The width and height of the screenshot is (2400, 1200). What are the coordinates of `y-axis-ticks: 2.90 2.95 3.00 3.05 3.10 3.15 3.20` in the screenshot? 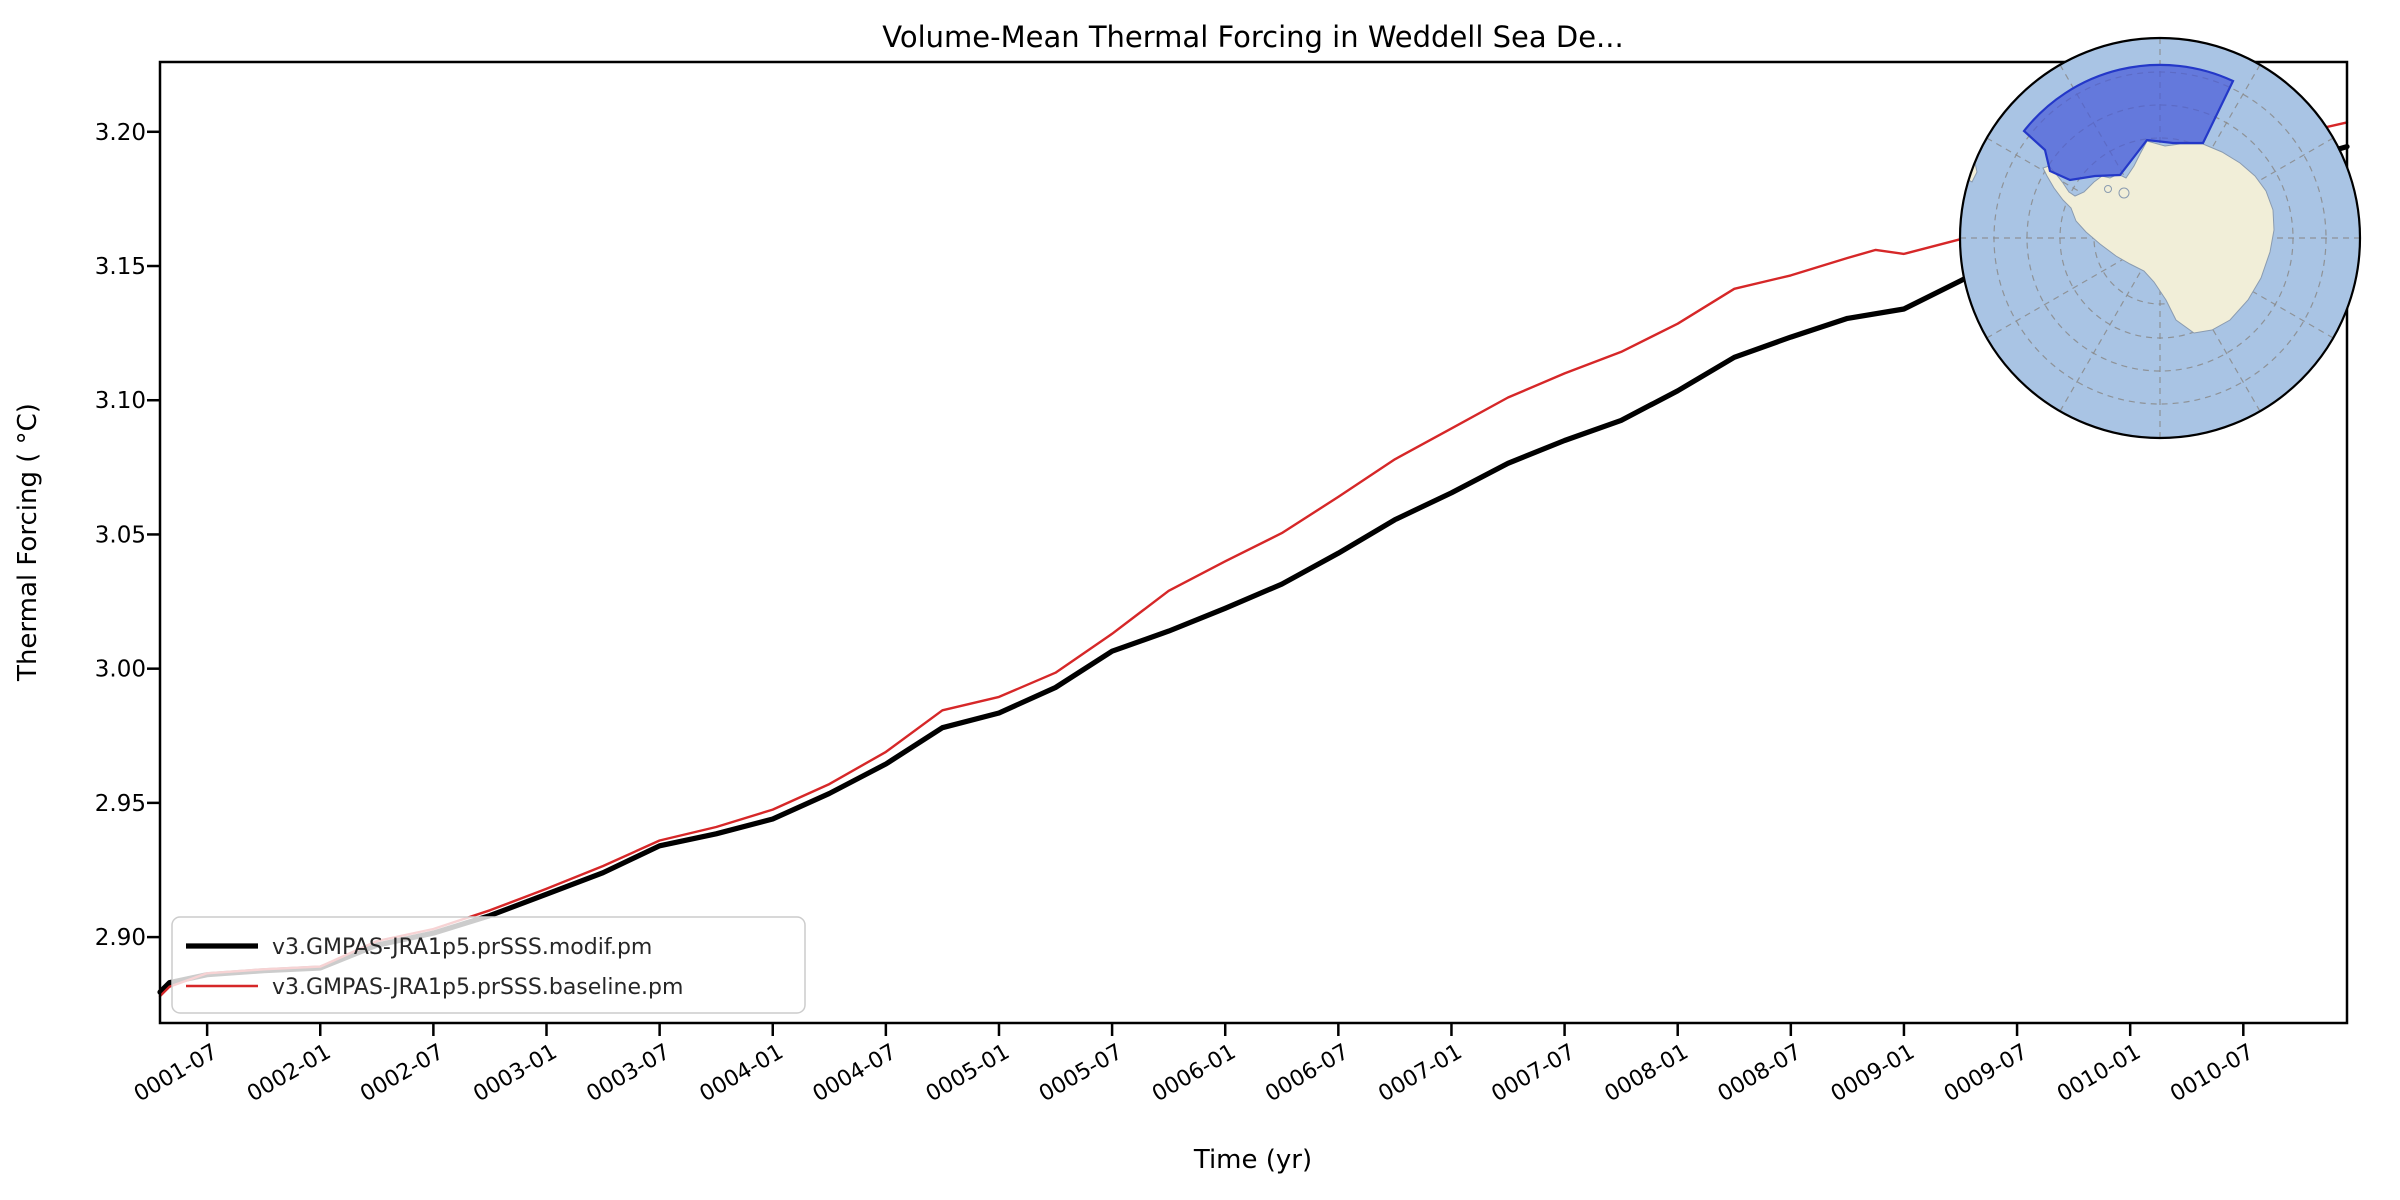 It's located at (127, 535).